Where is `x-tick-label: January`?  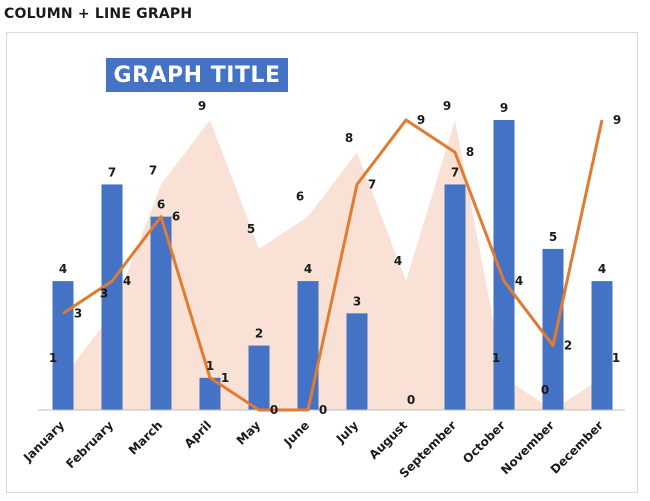
x-tick-label: January is located at coordinates (43, 441).